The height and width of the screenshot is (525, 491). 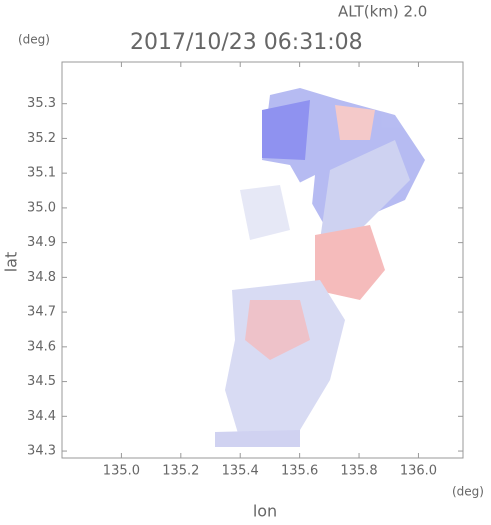 What do you see at coordinates (468, 492) in the screenshot?
I see `x-unit: (deg)` at bounding box center [468, 492].